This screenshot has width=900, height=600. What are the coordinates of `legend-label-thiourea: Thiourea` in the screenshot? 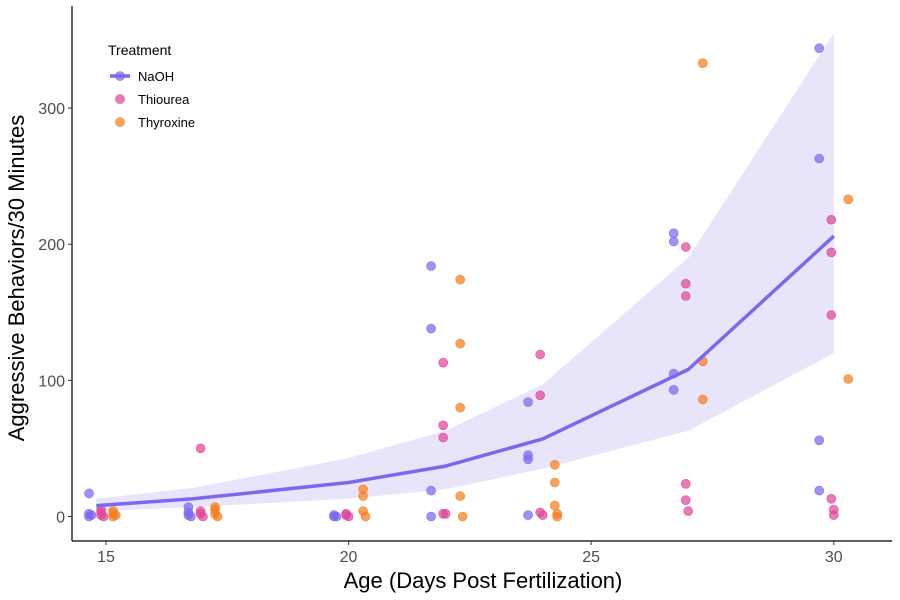 It's located at (164, 99).